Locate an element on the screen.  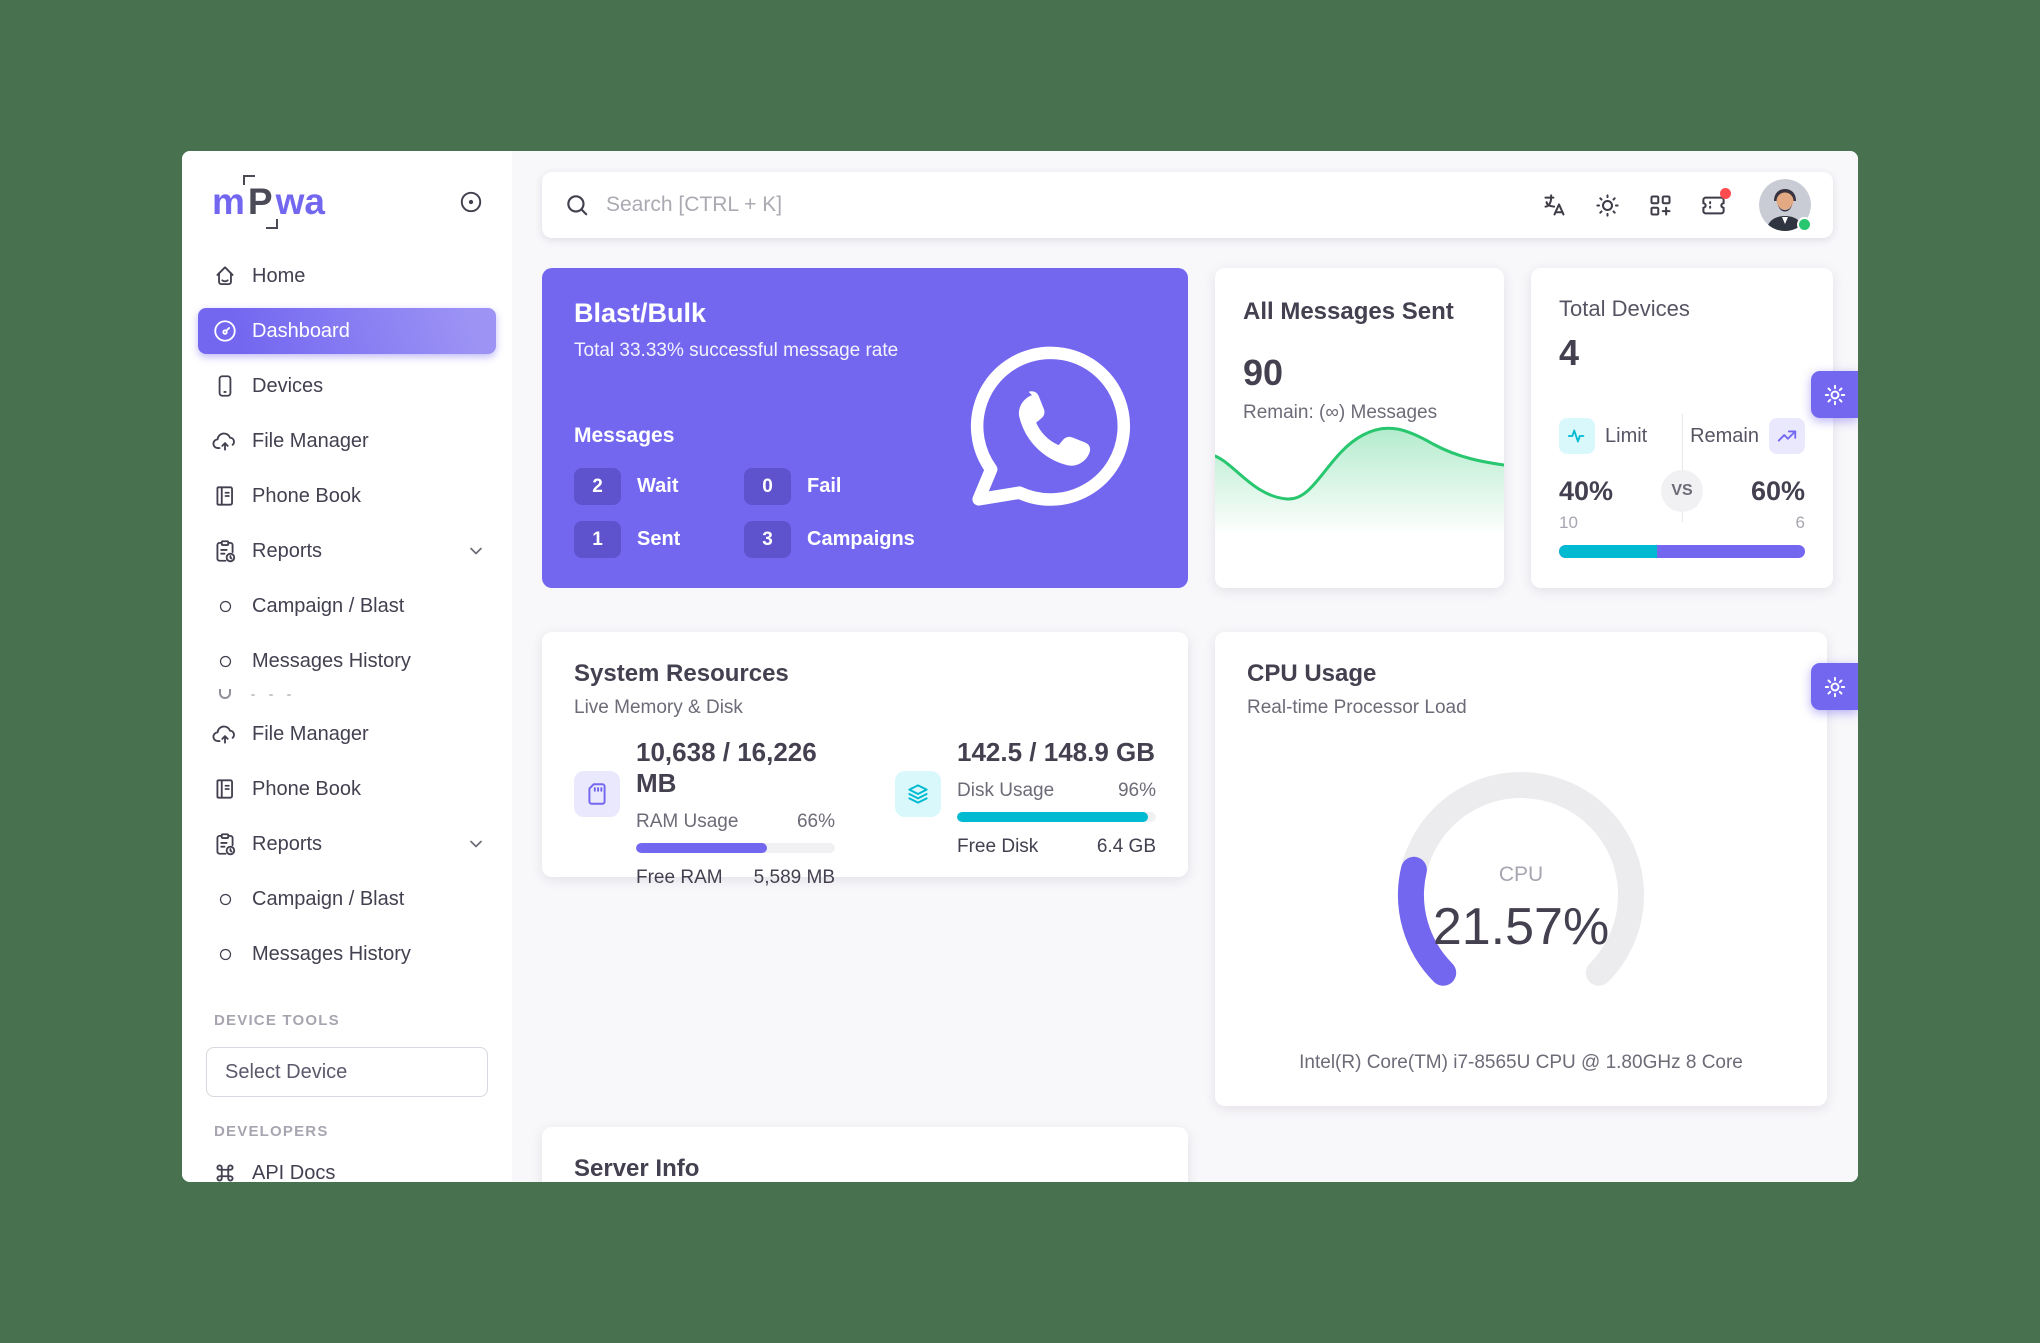
ram-usage-percent: 66% is located at coordinates (815, 821).